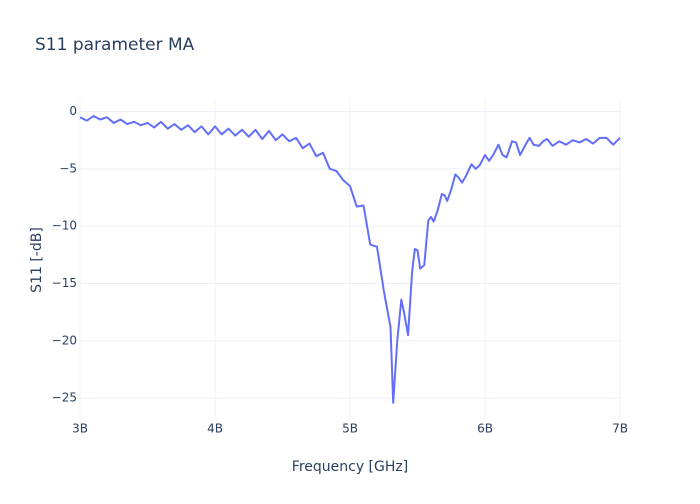  I want to click on x-axis-label: Frequency [GHz], so click(350, 467).